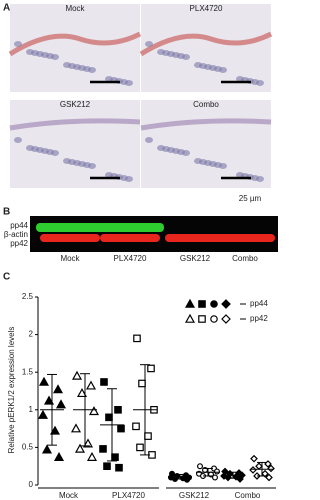 The image size is (320, 500). I want to click on y-tick-label: 1, so click(31, 409).